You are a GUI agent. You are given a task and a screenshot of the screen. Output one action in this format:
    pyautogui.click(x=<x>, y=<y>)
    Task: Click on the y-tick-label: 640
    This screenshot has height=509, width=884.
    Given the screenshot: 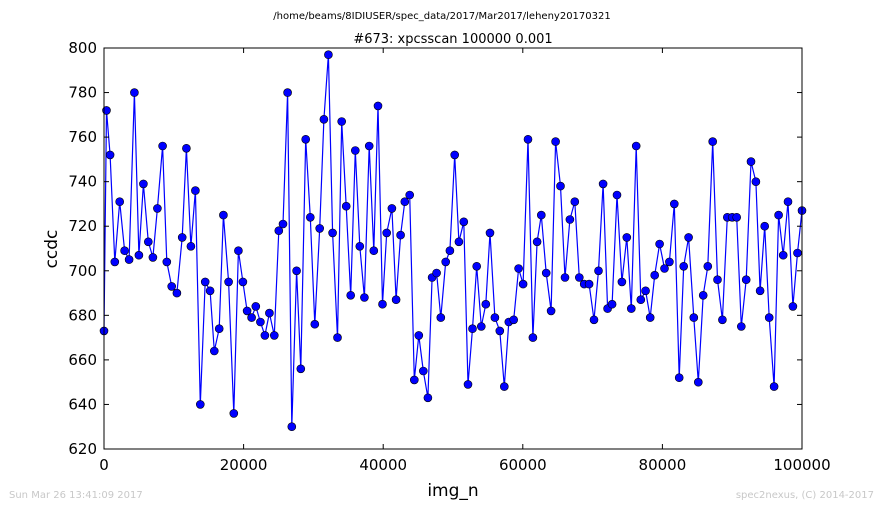 What is the action you would take?
    pyautogui.click(x=82, y=404)
    